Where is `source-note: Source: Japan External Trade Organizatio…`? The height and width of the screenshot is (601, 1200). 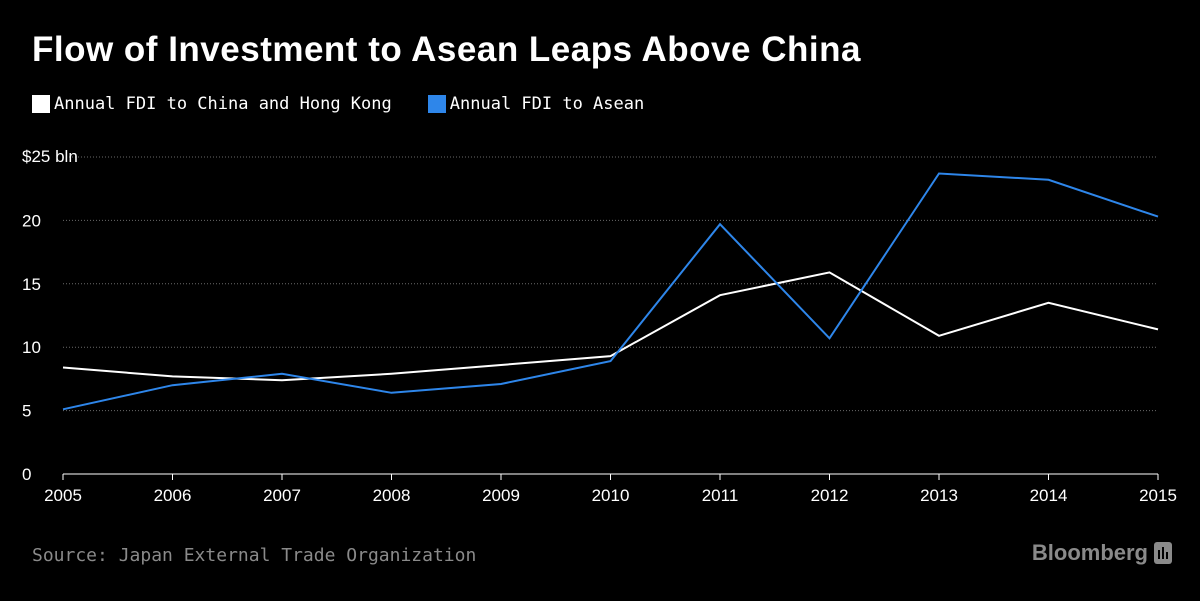
source-note: Source: Japan External Trade Organizatio… is located at coordinates (254, 555).